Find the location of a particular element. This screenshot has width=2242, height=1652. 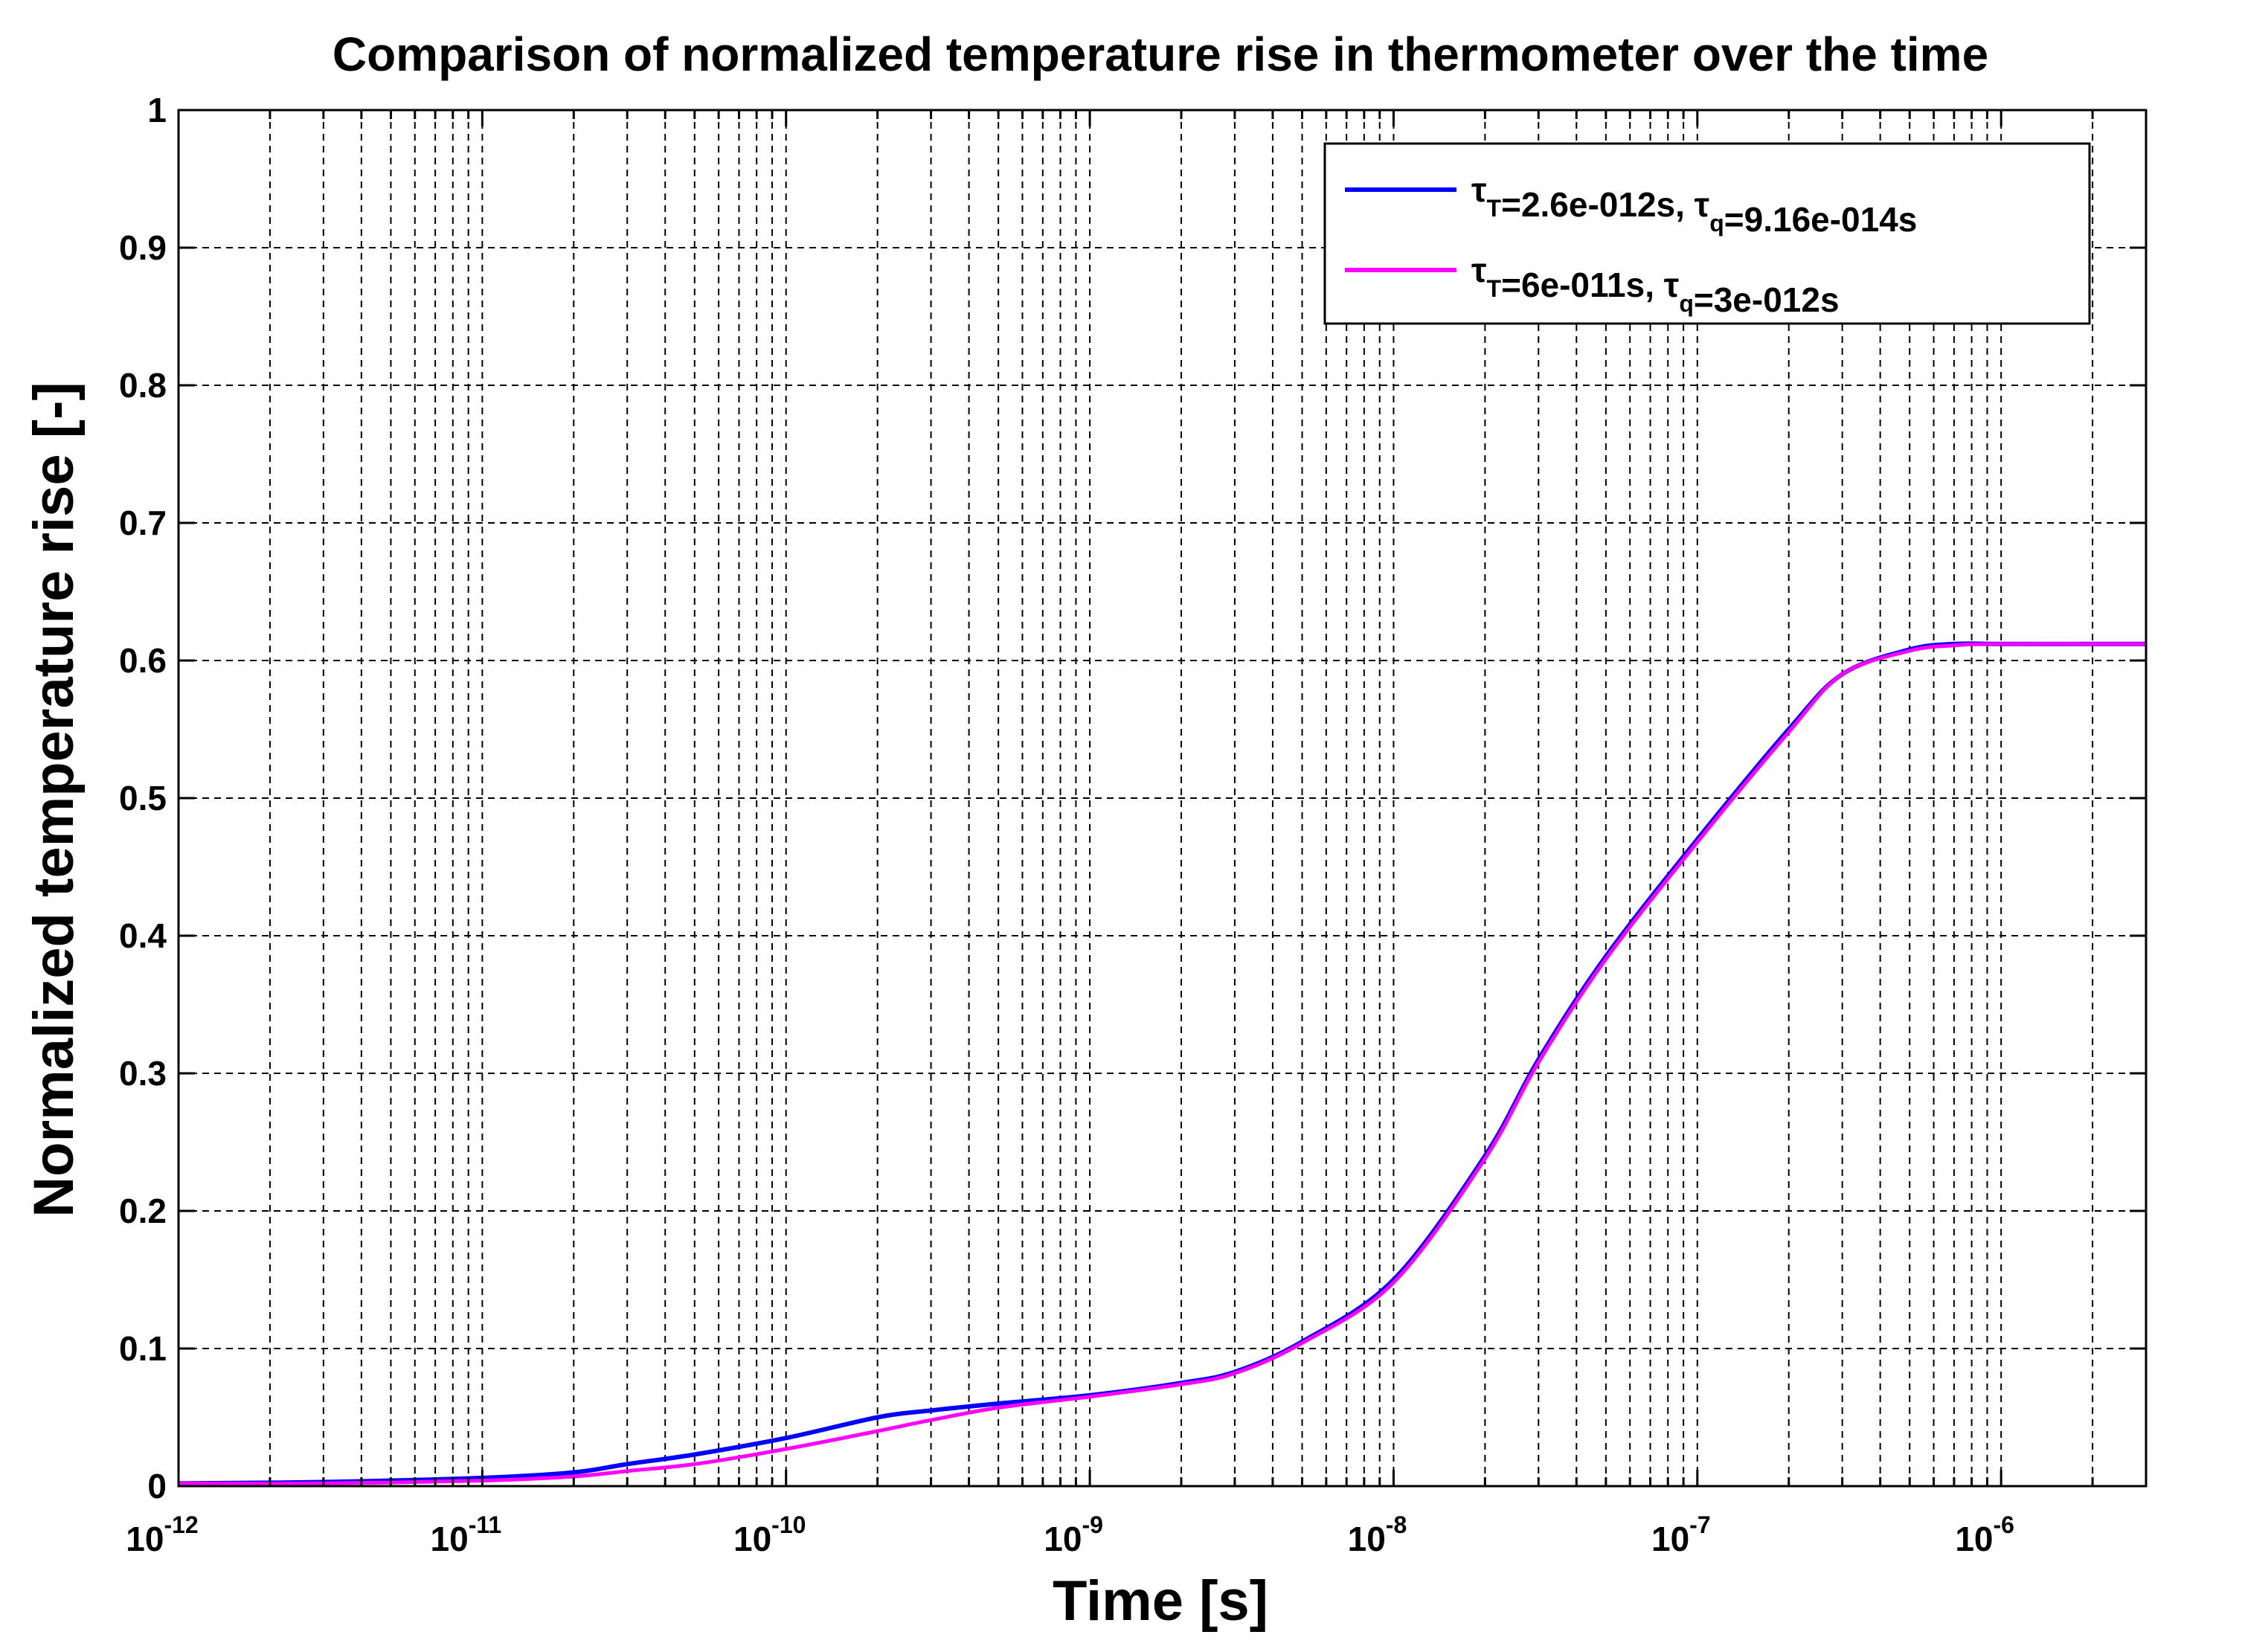

legend-label-2: τT=6e-011s, τq=3e-012s is located at coordinates (1656, 285).